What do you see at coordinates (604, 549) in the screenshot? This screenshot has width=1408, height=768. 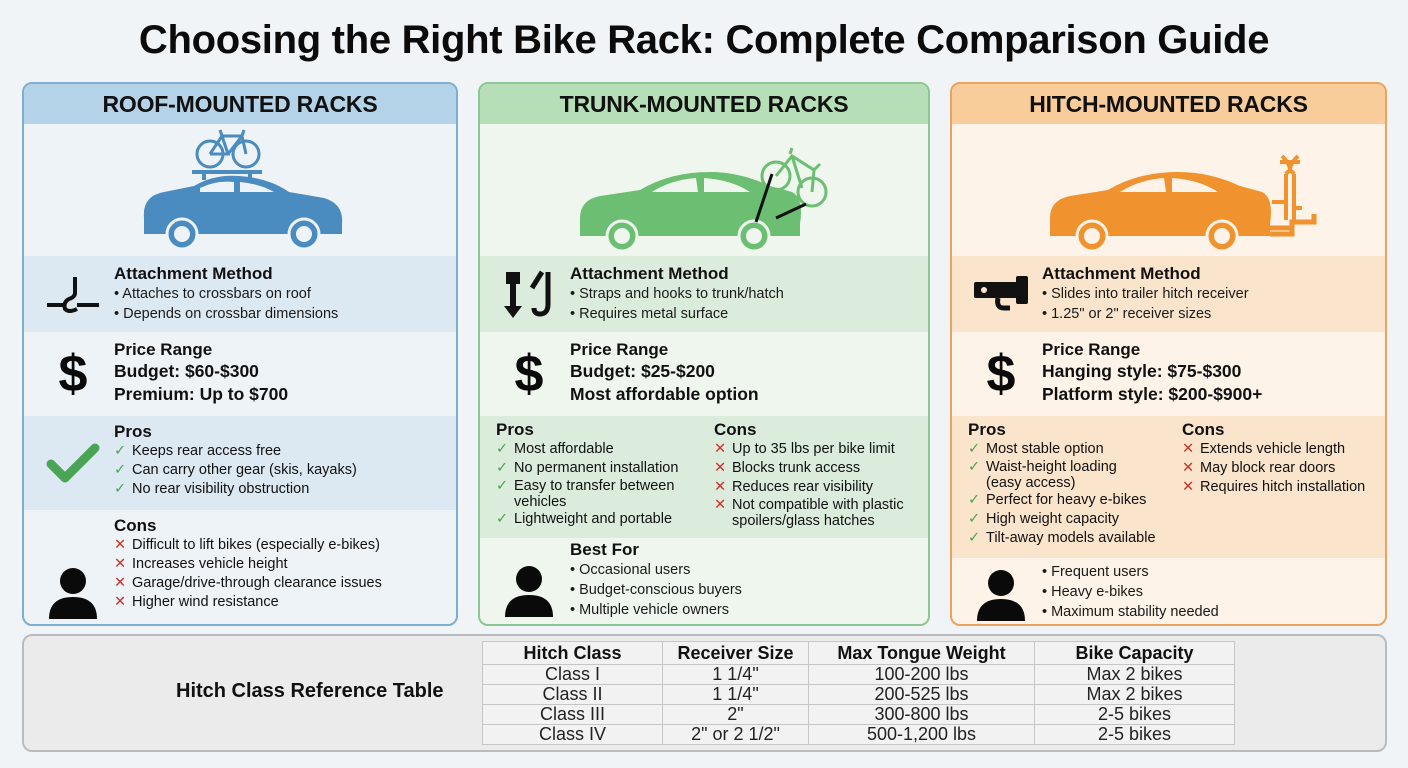 I see `best-for-title: Best For` at bounding box center [604, 549].